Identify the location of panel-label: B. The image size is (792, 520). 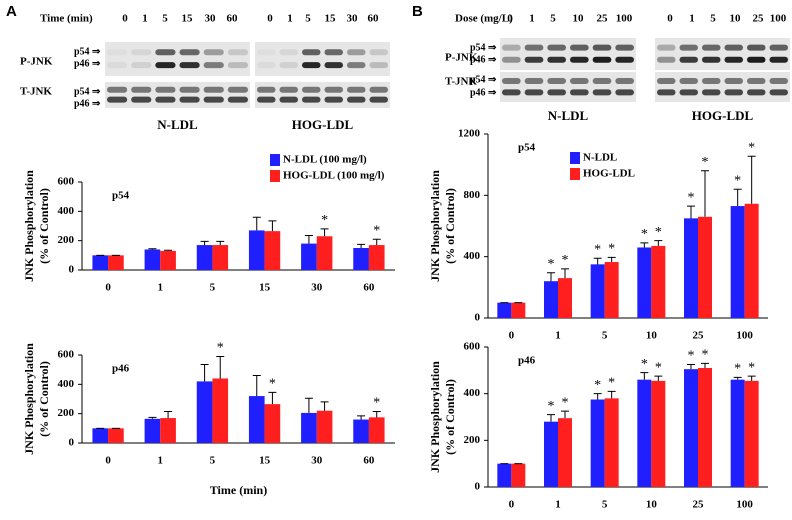
(417, 11).